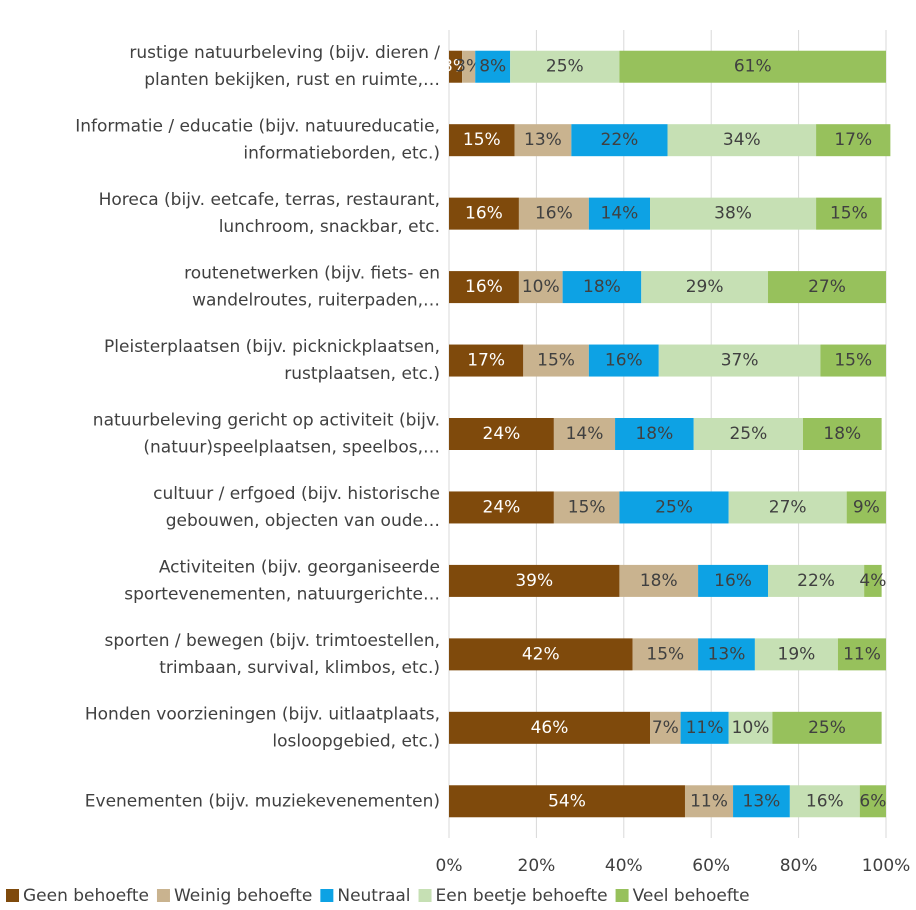 The width and height of the screenshot is (916, 910). What do you see at coordinates (373, 896) in the screenshot?
I see `legend-label: Neutraal` at bounding box center [373, 896].